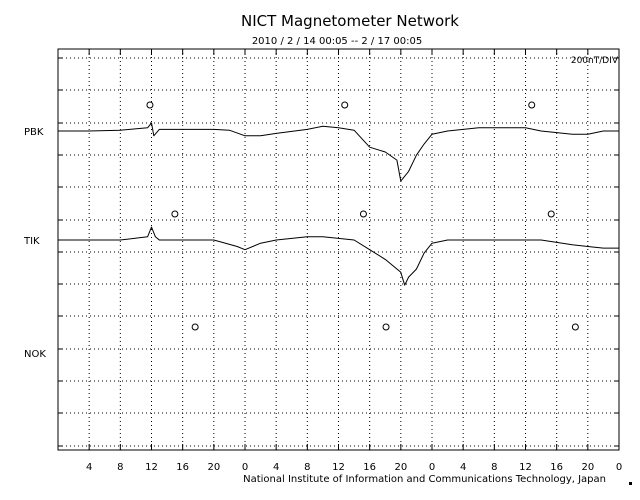 The width and height of the screenshot is (640, 500). I want to click on station-label-tik: TIK, so click(31, 241).